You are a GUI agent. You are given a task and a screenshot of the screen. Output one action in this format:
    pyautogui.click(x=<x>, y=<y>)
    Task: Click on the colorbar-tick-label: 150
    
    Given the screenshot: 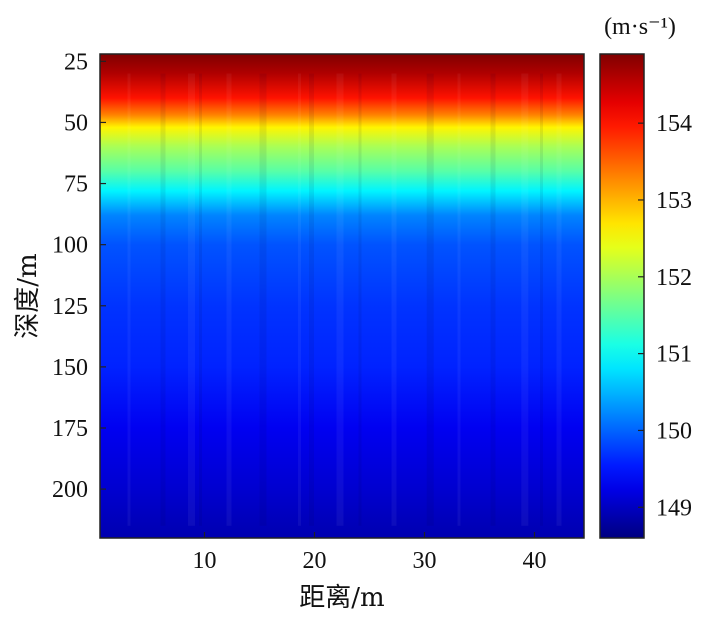 What is the action you would take?
    pyautogui.click(x=674, y=431)
    